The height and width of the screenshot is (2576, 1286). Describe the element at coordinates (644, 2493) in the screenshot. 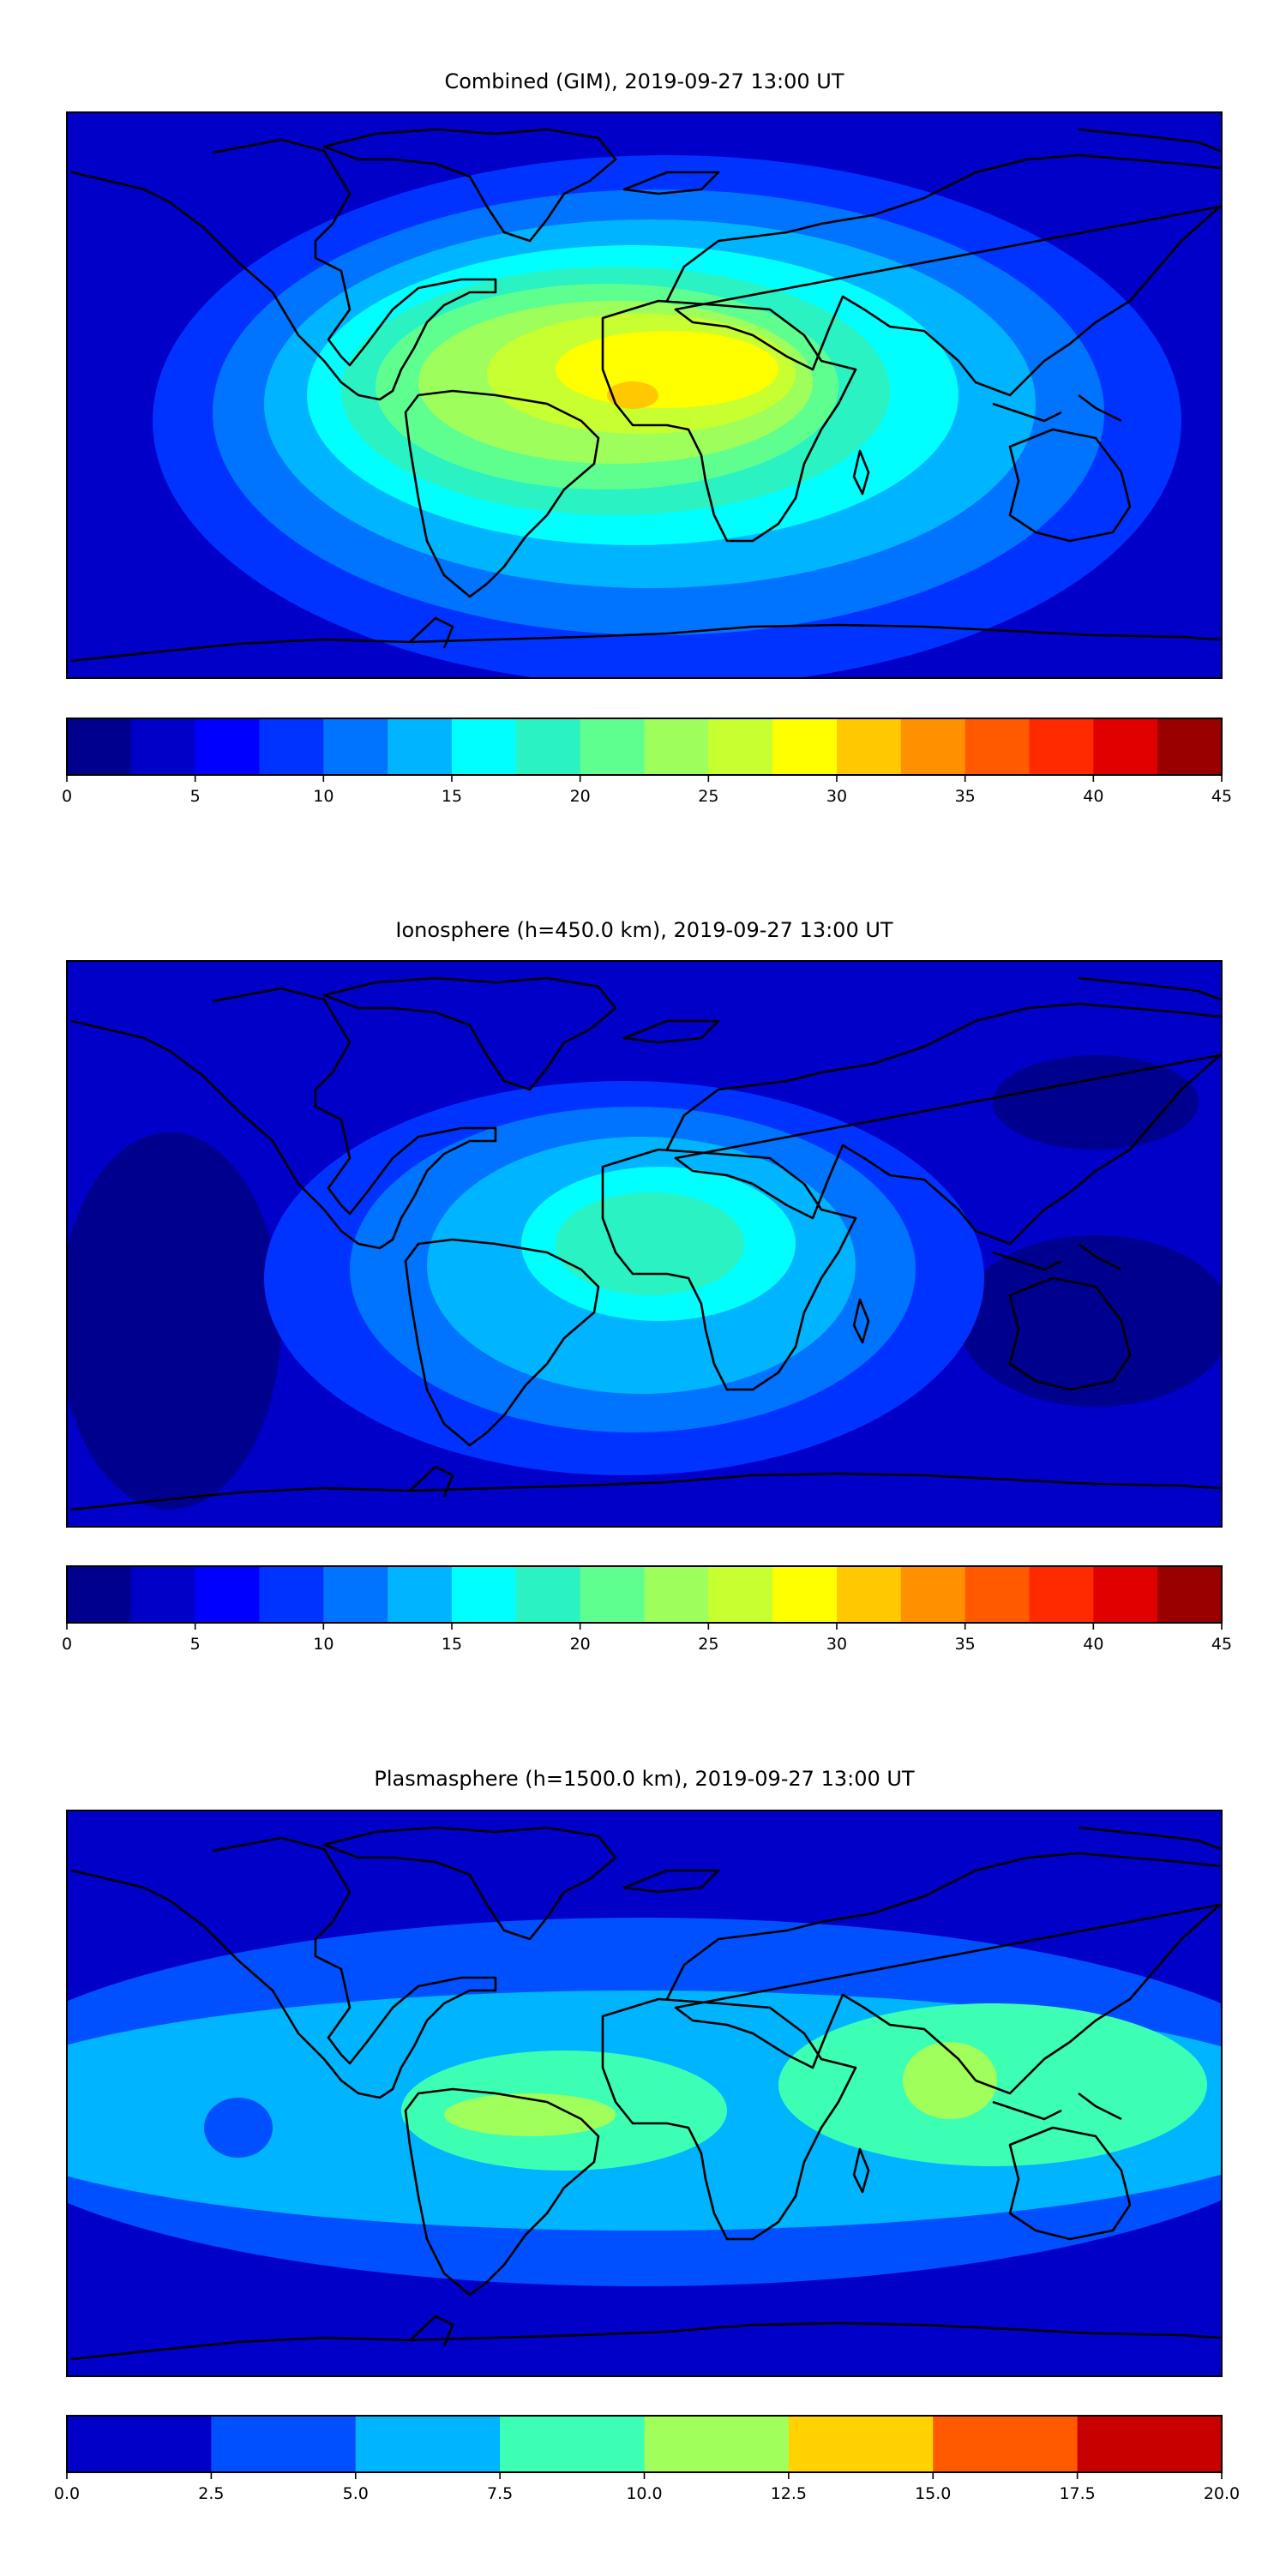

I see `colorbar-tick-label: 10.0` at that location.